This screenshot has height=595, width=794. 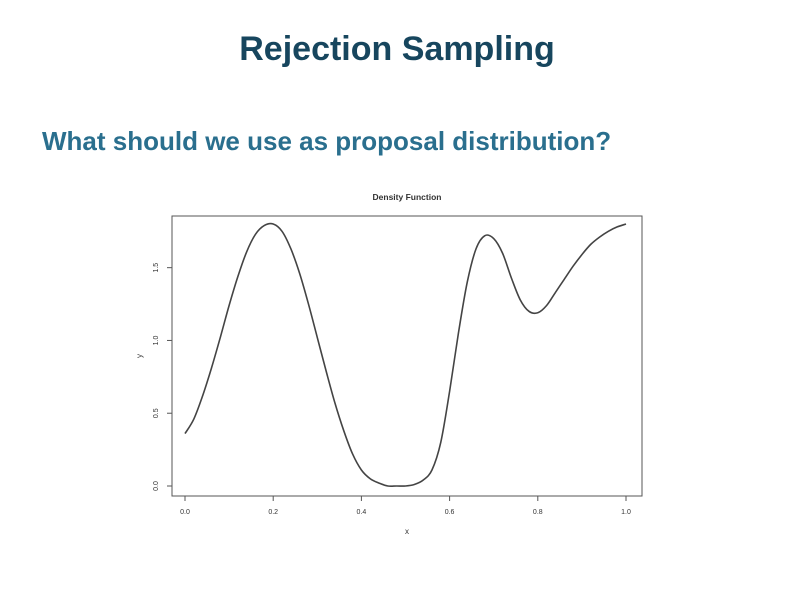 I want to click on x-tick-label: 0.4, so click(x=362, y=512).